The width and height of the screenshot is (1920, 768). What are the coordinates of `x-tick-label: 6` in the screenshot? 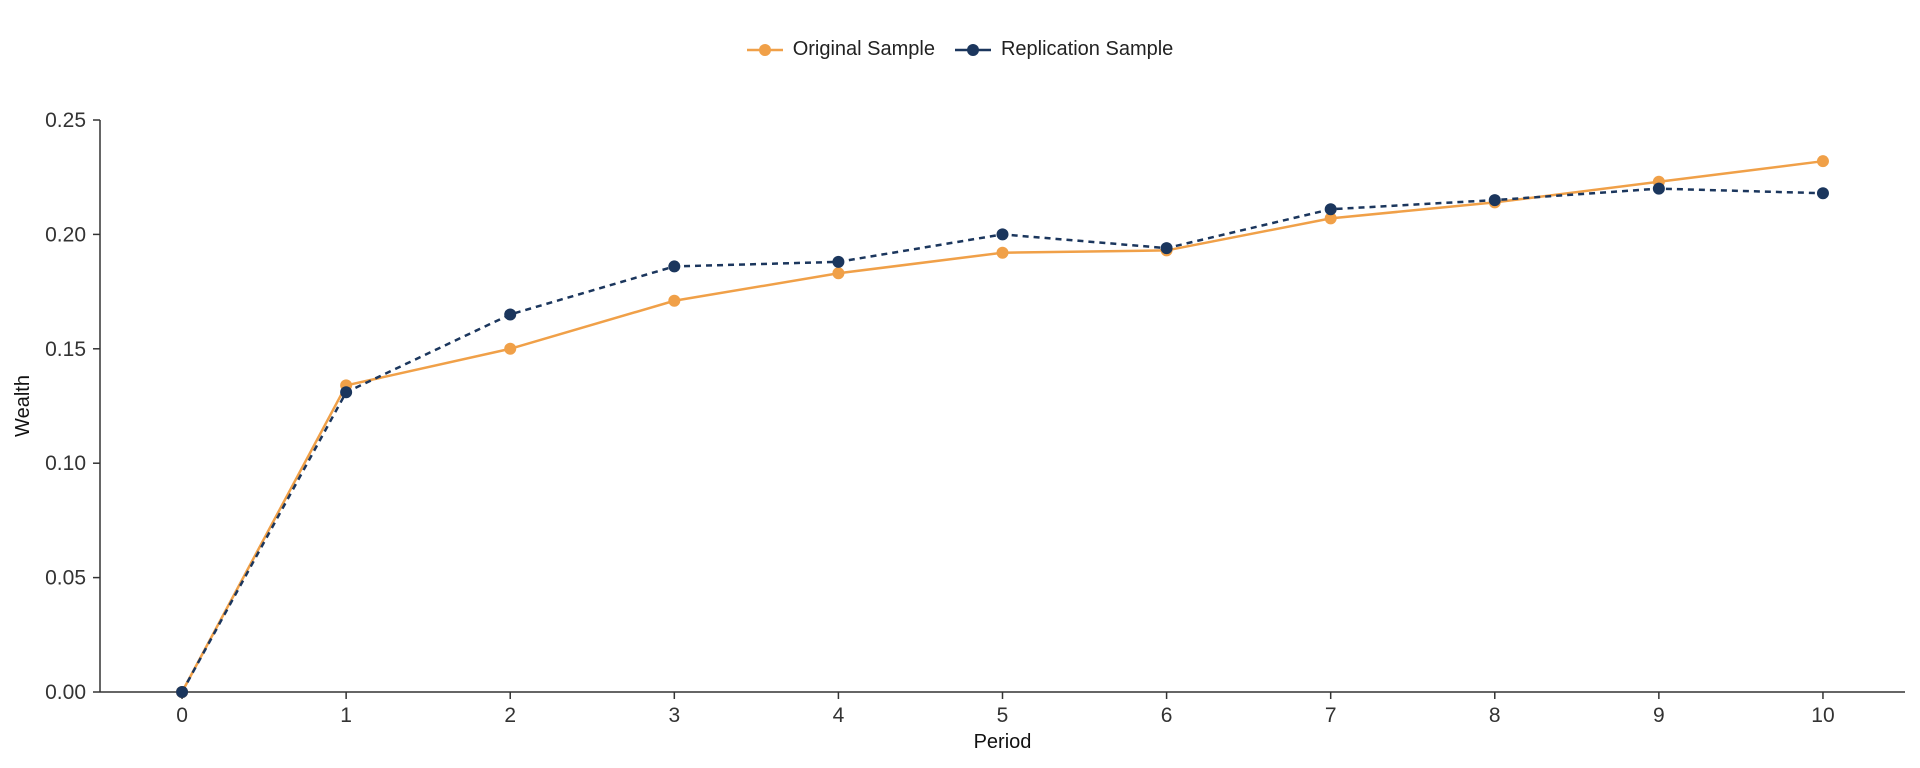 It's located at (1167, 715).